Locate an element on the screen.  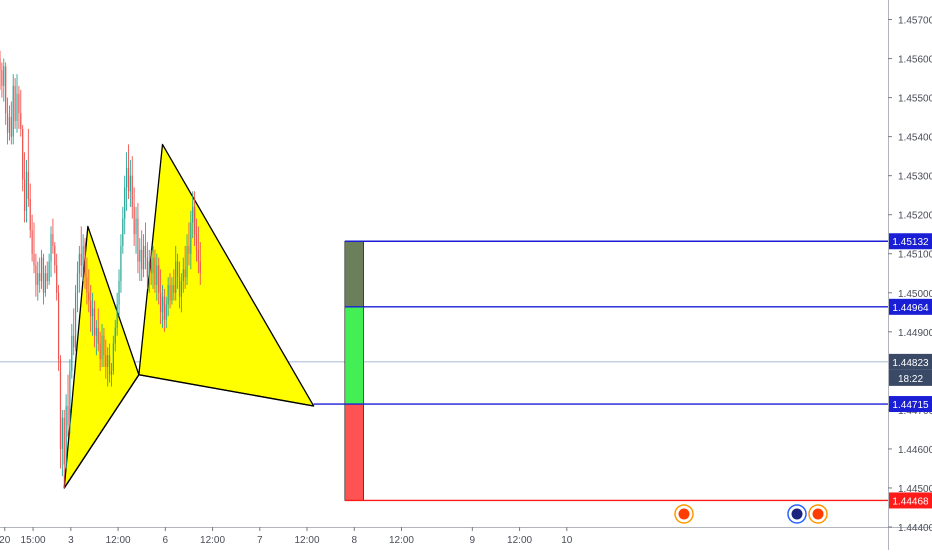
price-tick-label: 1.45500 is located at coordinates (915, 99).